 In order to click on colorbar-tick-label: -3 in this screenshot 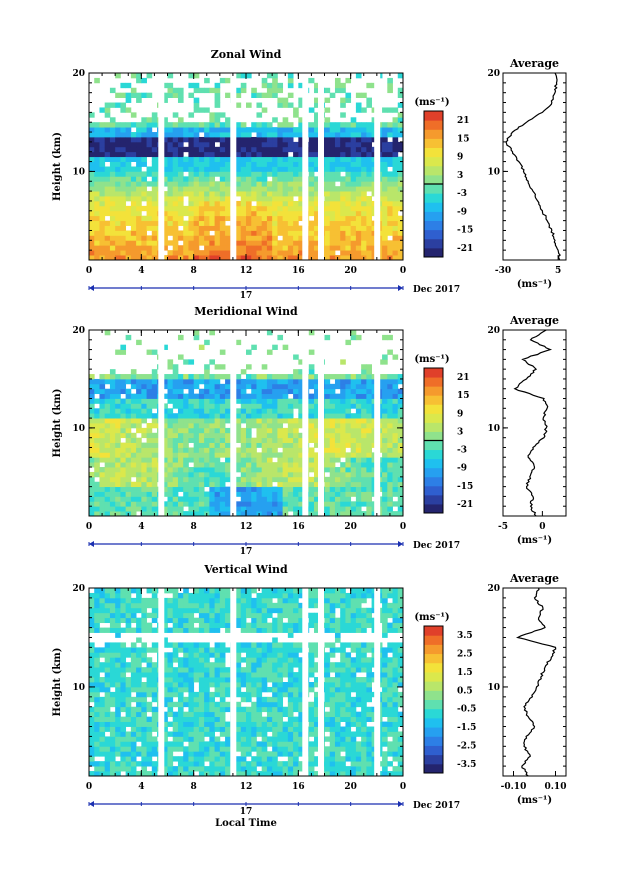, I will do `click(462, 451)`.